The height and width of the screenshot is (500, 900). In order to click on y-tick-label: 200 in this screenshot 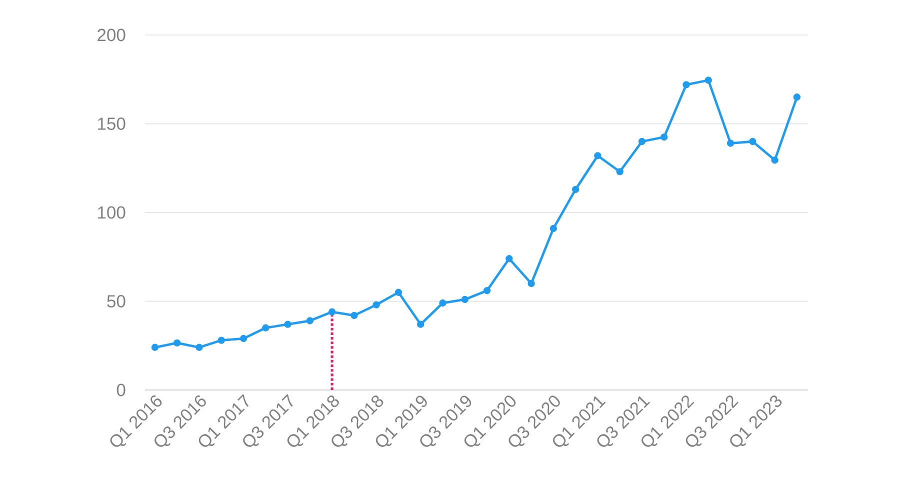, I will do `click(112, 35)`.